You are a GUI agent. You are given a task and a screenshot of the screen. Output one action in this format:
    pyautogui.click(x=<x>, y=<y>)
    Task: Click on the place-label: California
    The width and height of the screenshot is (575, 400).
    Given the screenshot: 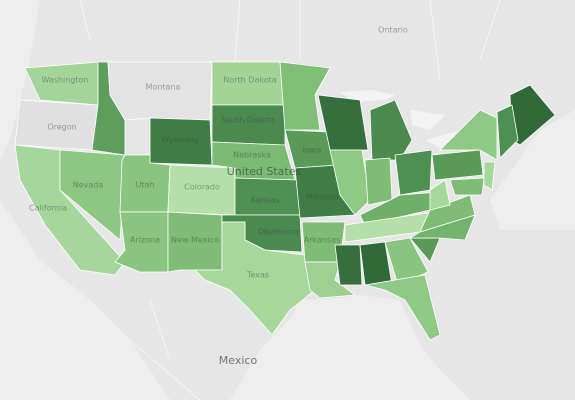 What is the action you would take?
    pyautogui.click(x=48, y=208)
    